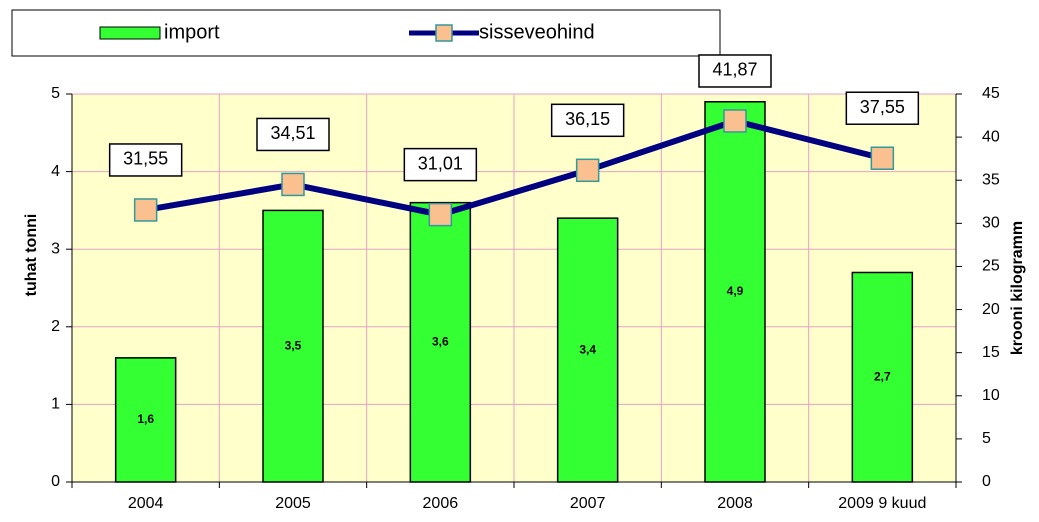  Describe the element at coordinates (882, 503) in the screenshot. I see `x-tick-label: 2009 9 kuud` at that location.